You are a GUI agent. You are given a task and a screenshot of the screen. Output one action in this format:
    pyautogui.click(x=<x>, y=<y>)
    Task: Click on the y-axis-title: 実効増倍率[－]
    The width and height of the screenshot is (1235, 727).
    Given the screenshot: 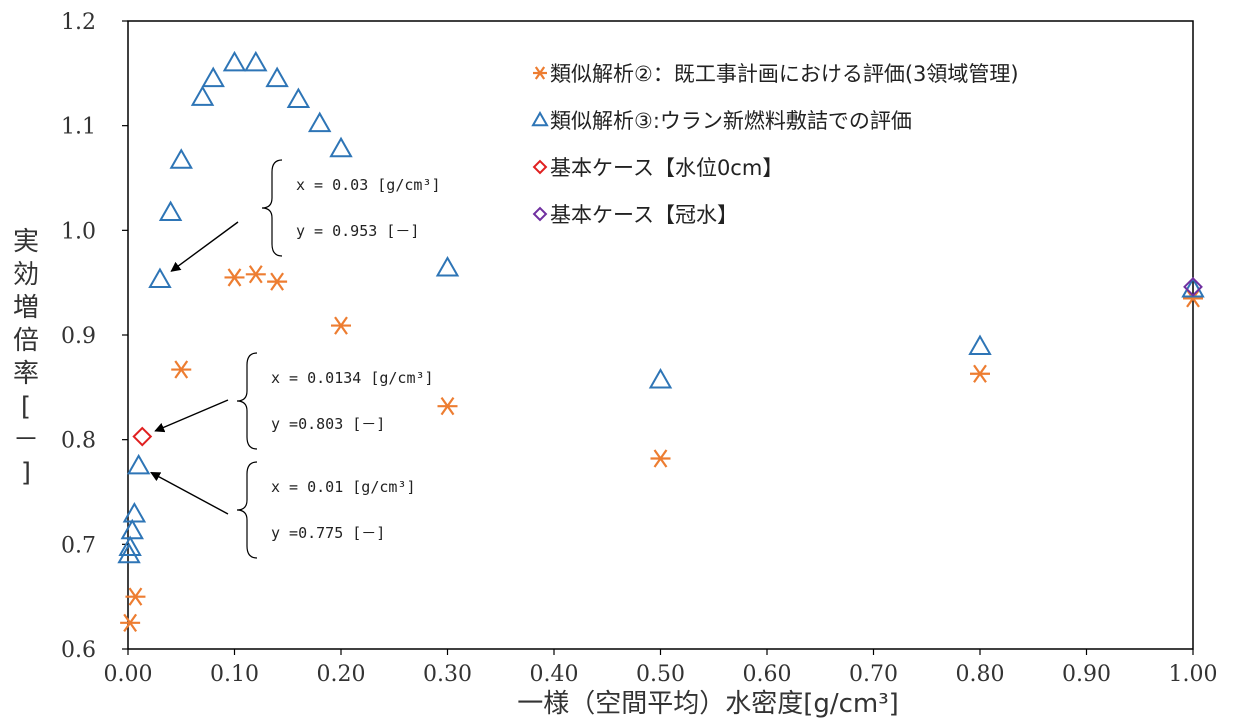 What is the action you would take?
    pyautogui.click(x=26, y=357)
    